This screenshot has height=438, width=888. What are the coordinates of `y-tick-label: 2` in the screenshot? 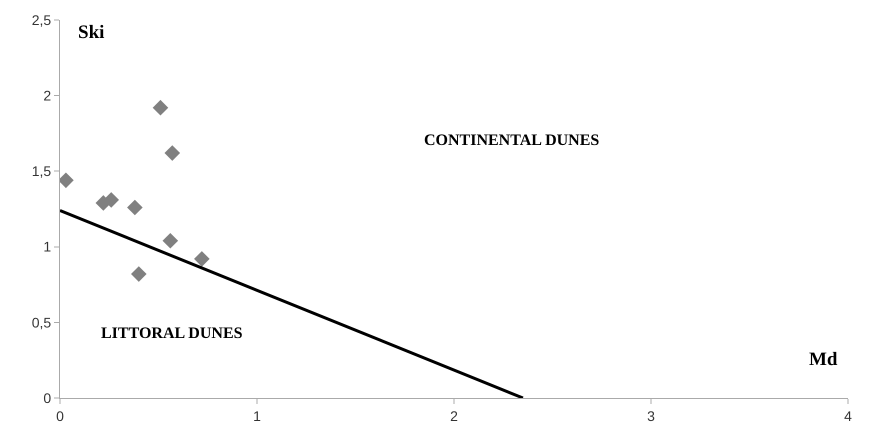 It's located at (47, 96).